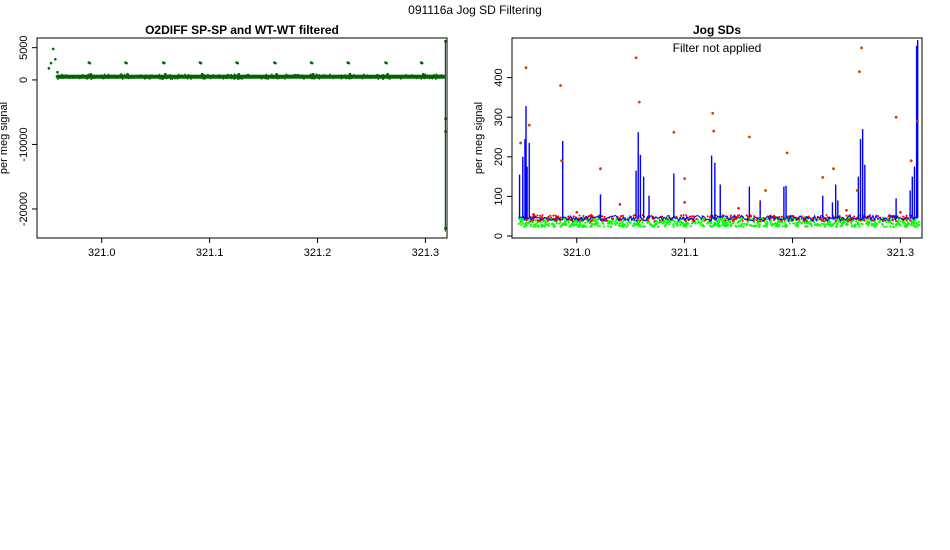 Image resolution: width=950 pixels, height=550 pixels. Describe the element at coordinates (717, 30) in the screenshot. I see `chart-title: Jog SDs` at that location.